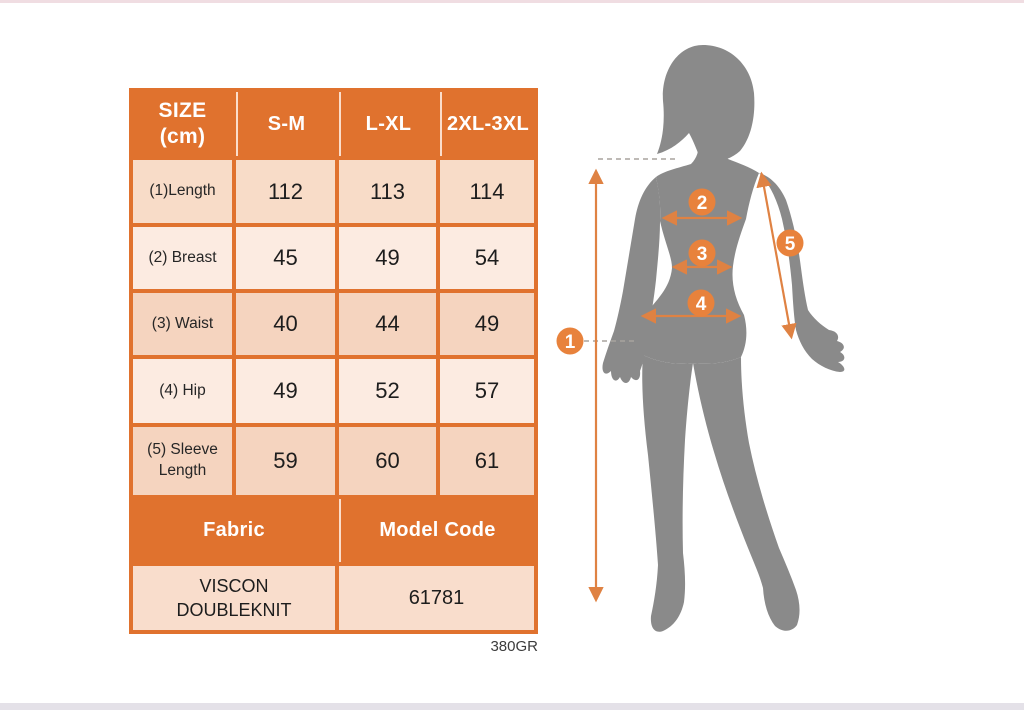 This screenshot has height=710, width=1024. What do you see at coordinates (182, 191) in the screenshot?
I see `row-label-length: (1)Length` at bounding box center [182, 191].